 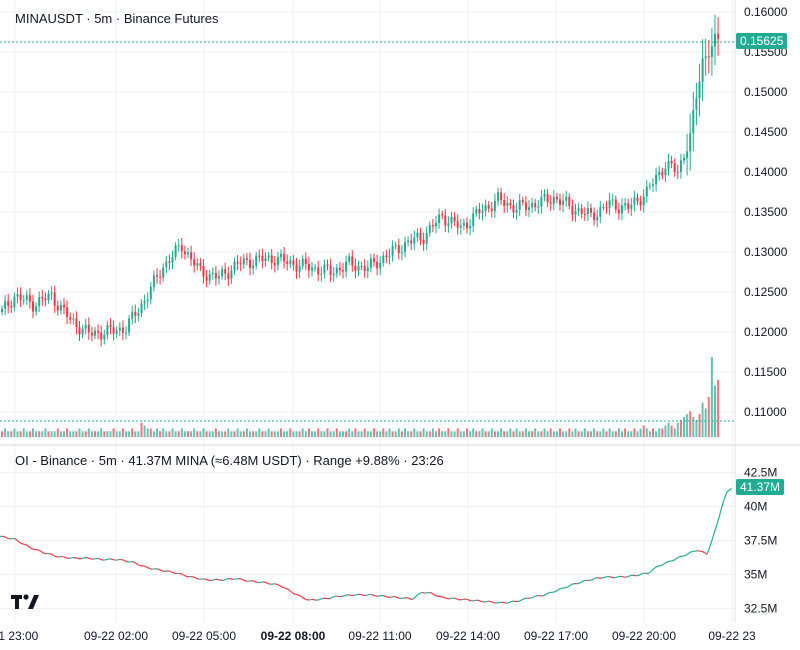 I want to click on time-tick-label: 09-22 23, so click(x=732, y=636).